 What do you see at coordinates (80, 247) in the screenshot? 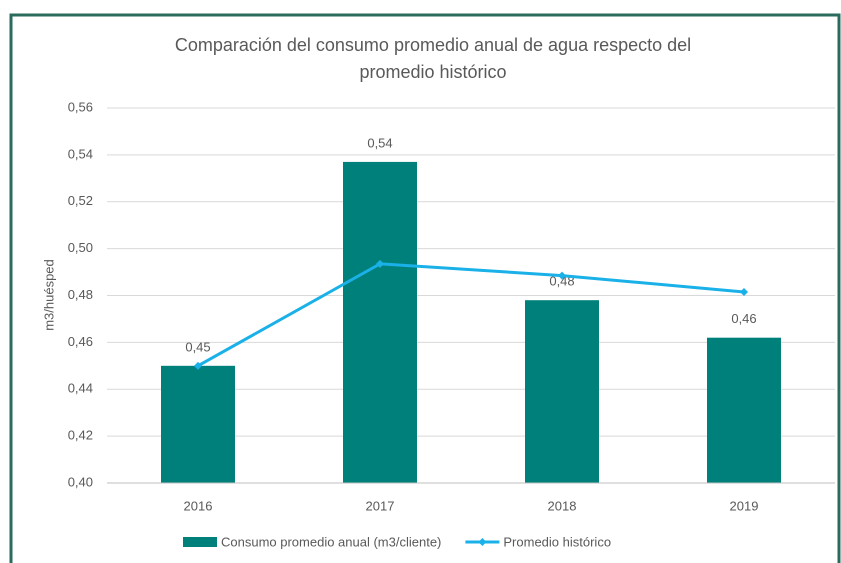
I see `y-tick-label: 0,50` at bounding box center [80, 247].